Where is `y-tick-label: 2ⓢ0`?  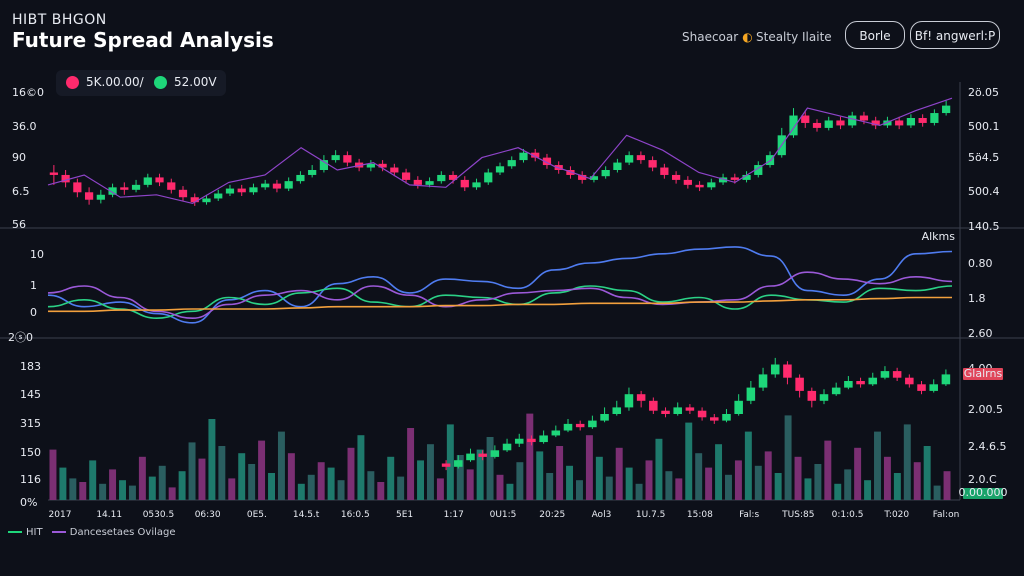
y-tick-label: 2ⓢ0 is located at coordinates (20, 337).